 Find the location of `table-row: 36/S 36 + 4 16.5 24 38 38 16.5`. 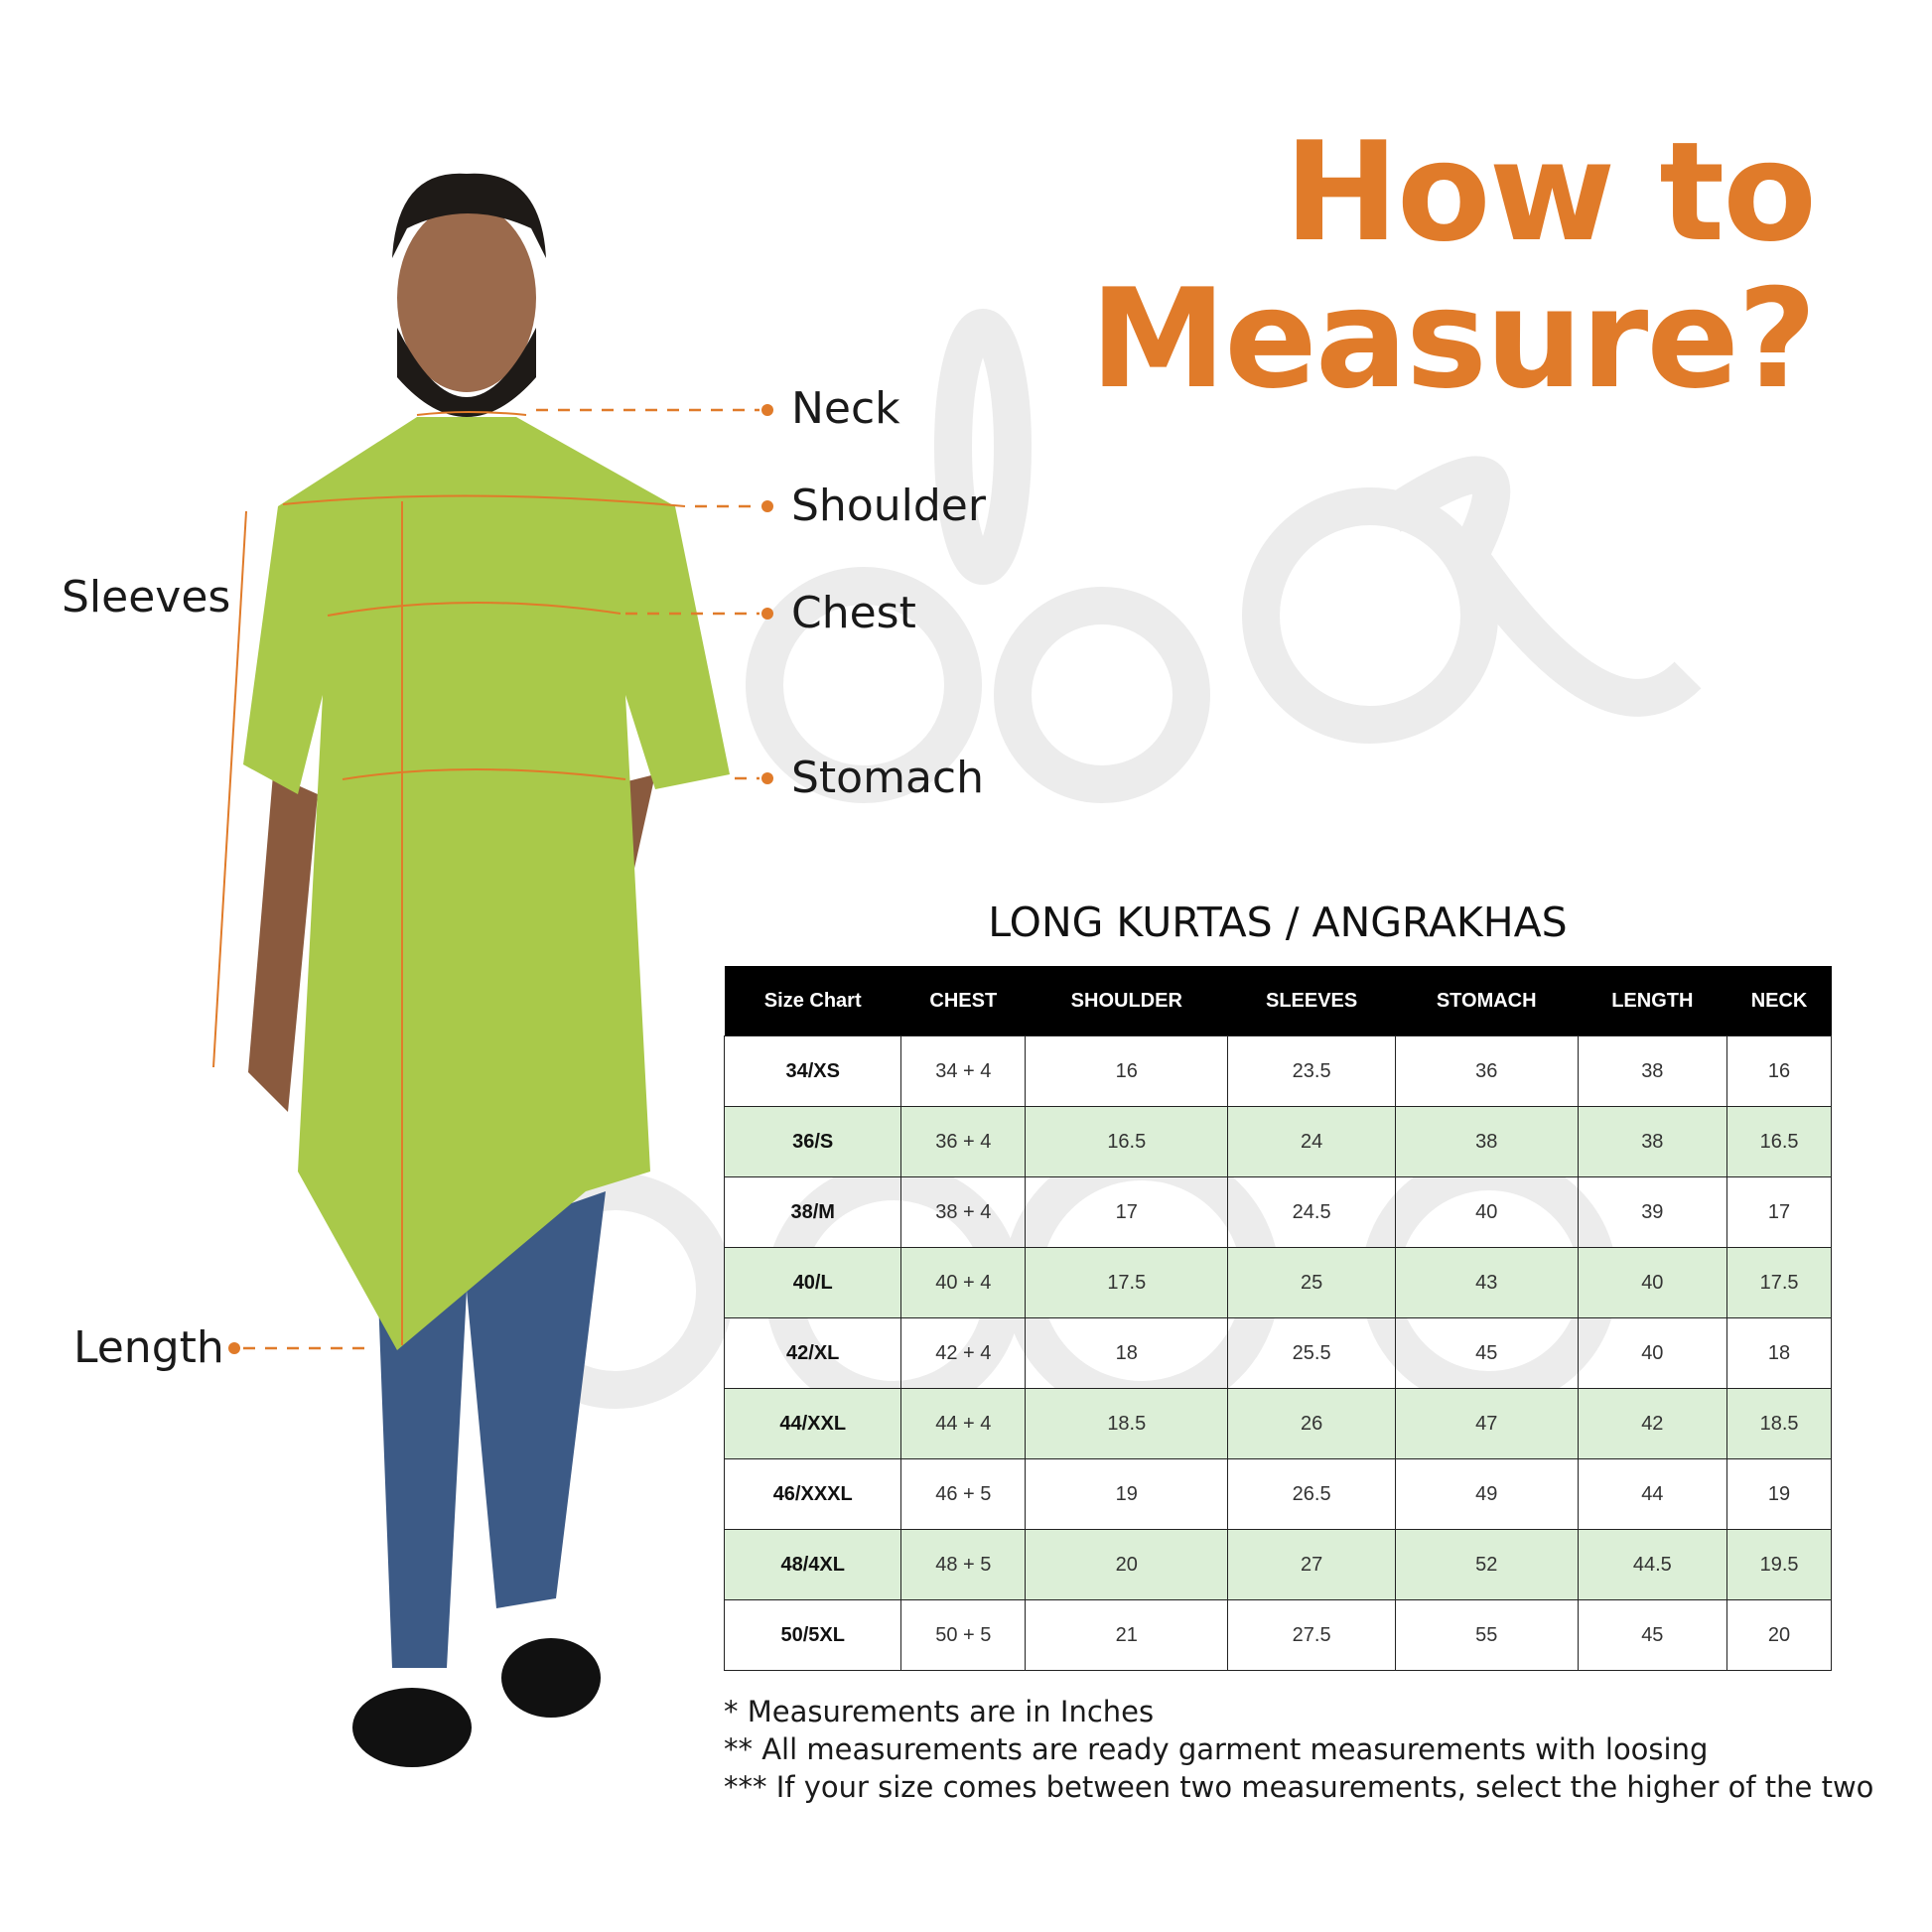

table-row: 36/S 36 + 4 16.5 24 38 38 16.5 is located at coordinates (1278, 1141).